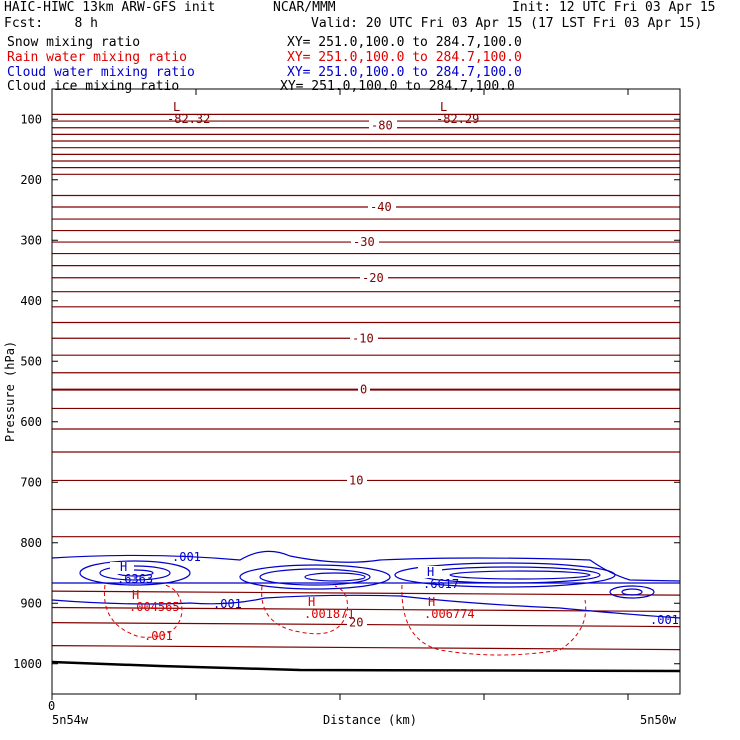  I want to click on cloud-water-cell-2-inner, so click(315, 577).